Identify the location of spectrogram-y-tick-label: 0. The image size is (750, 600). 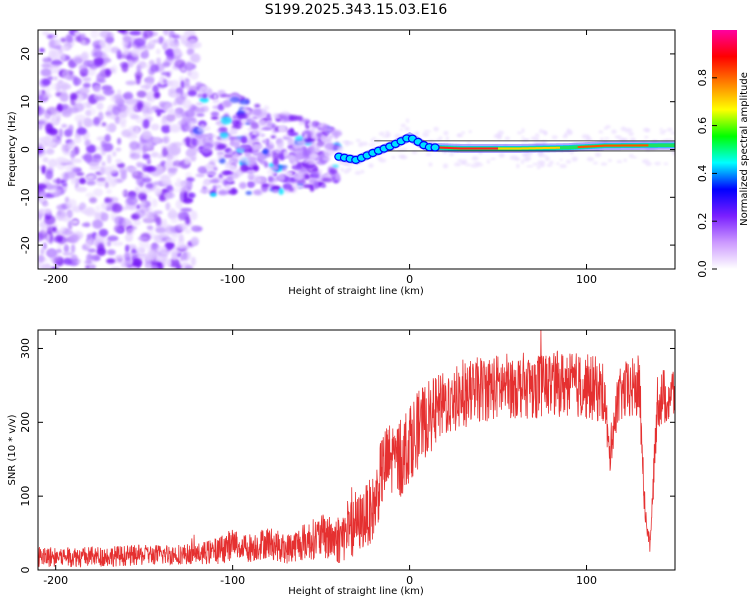
(25, 149).